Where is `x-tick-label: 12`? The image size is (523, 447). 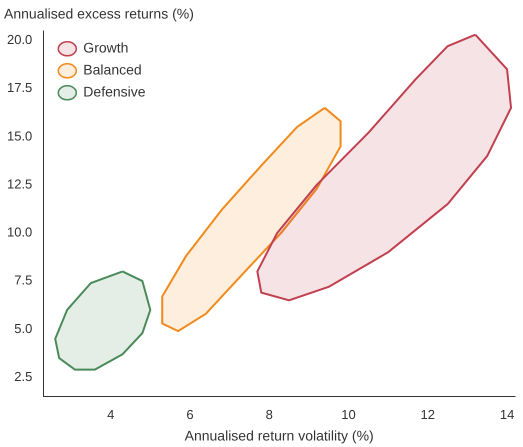
x-tick-label: 12 is located at coordinates (428, 414).